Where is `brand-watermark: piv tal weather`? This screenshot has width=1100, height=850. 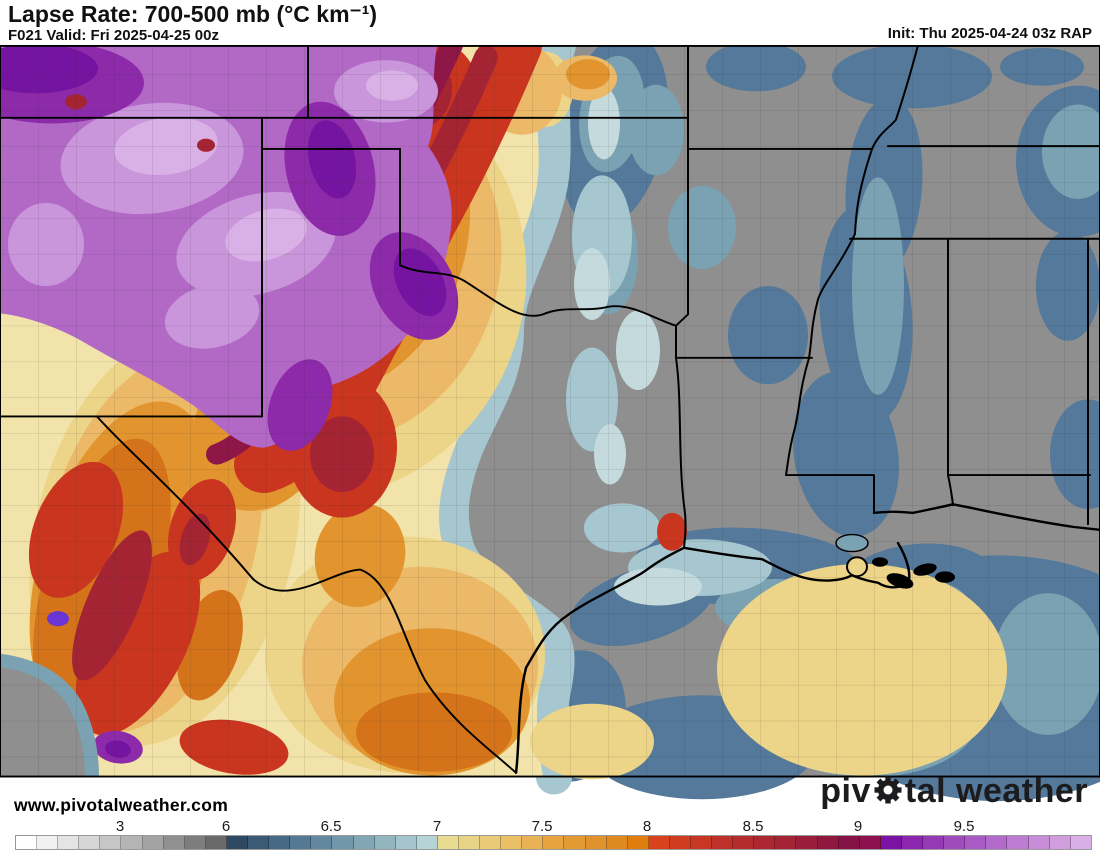 brand-watermark: piv tal weather is located at coordinates (954, 791).